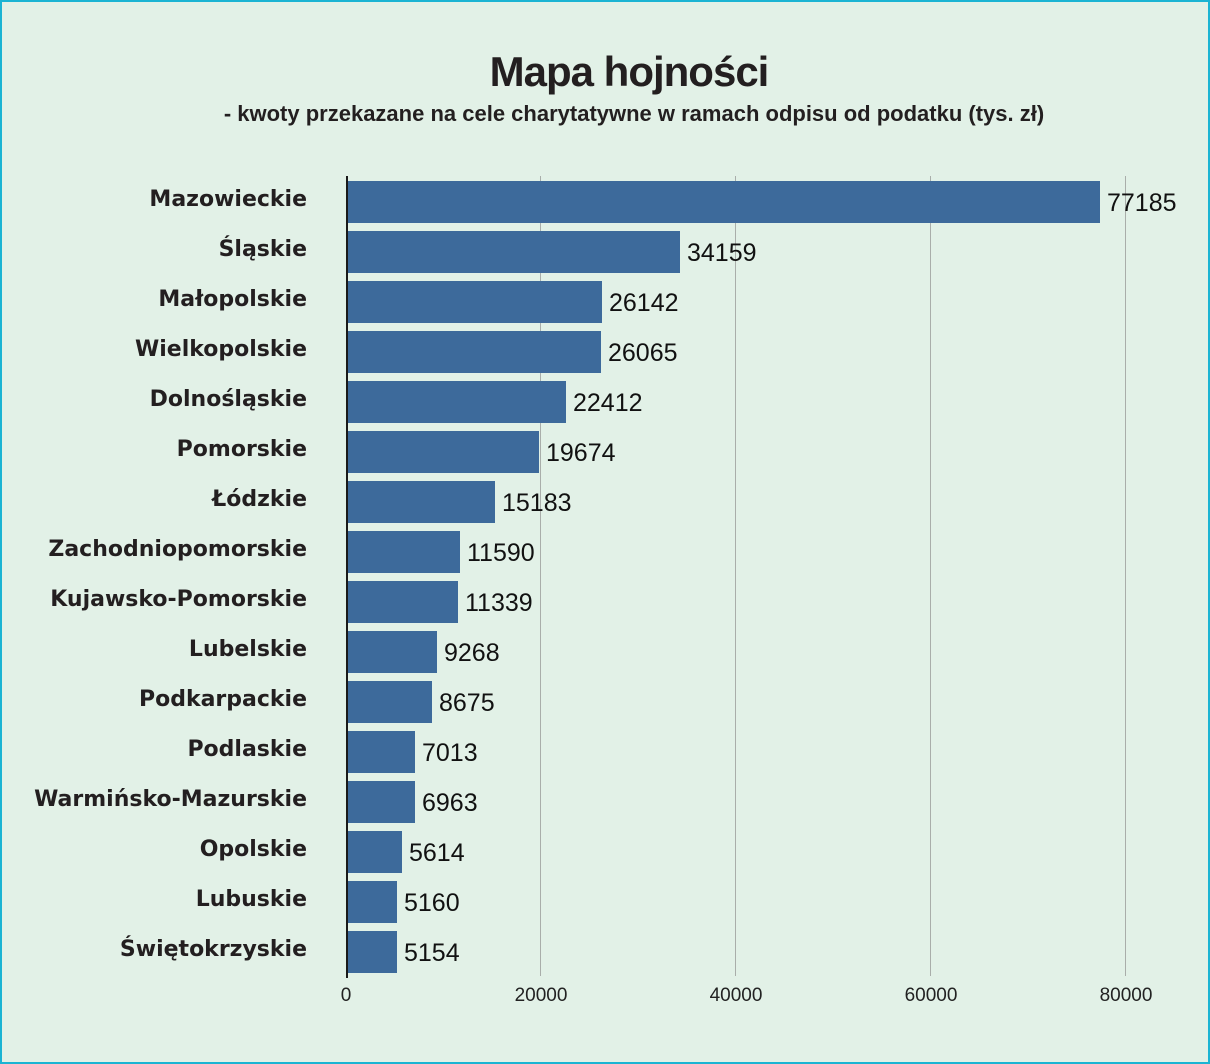 The height and width of the screenshot is (1064, 1210). Describe the element at coordinates (432, 953) in the screenshot. I see `bar-value-label: 5154` at that location.